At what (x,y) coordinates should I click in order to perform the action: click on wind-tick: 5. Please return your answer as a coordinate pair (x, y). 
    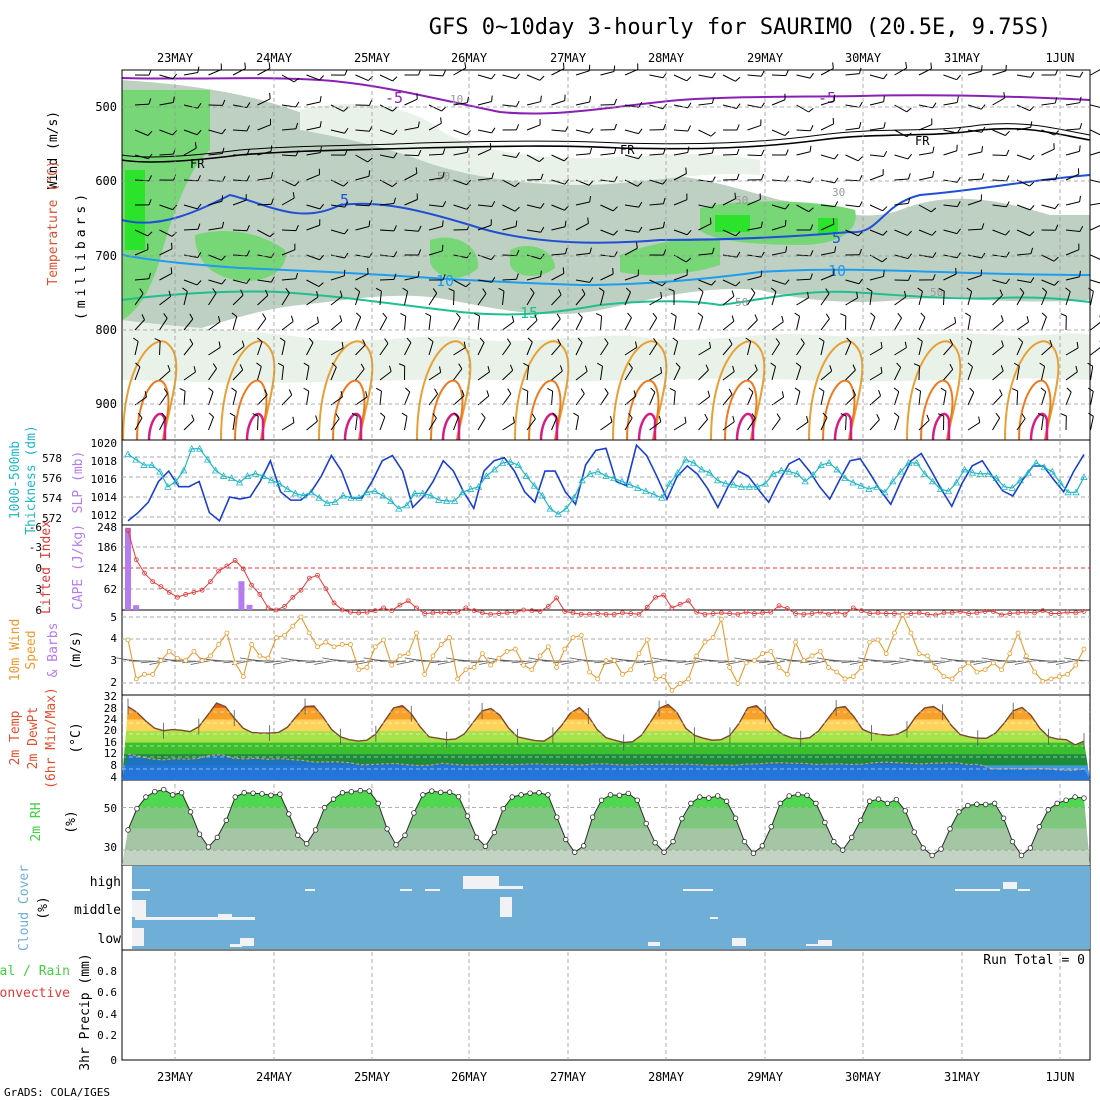
    Looking at the image, I should click on (113, 617).